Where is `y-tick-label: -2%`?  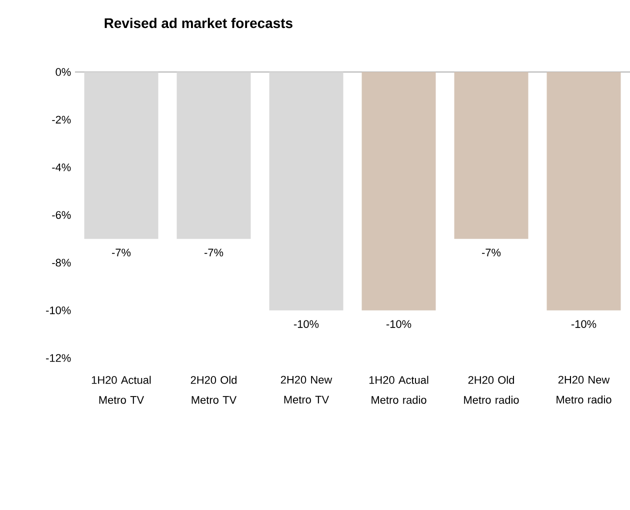 y-tick-label: -2% is located at coordinates (61, 120).